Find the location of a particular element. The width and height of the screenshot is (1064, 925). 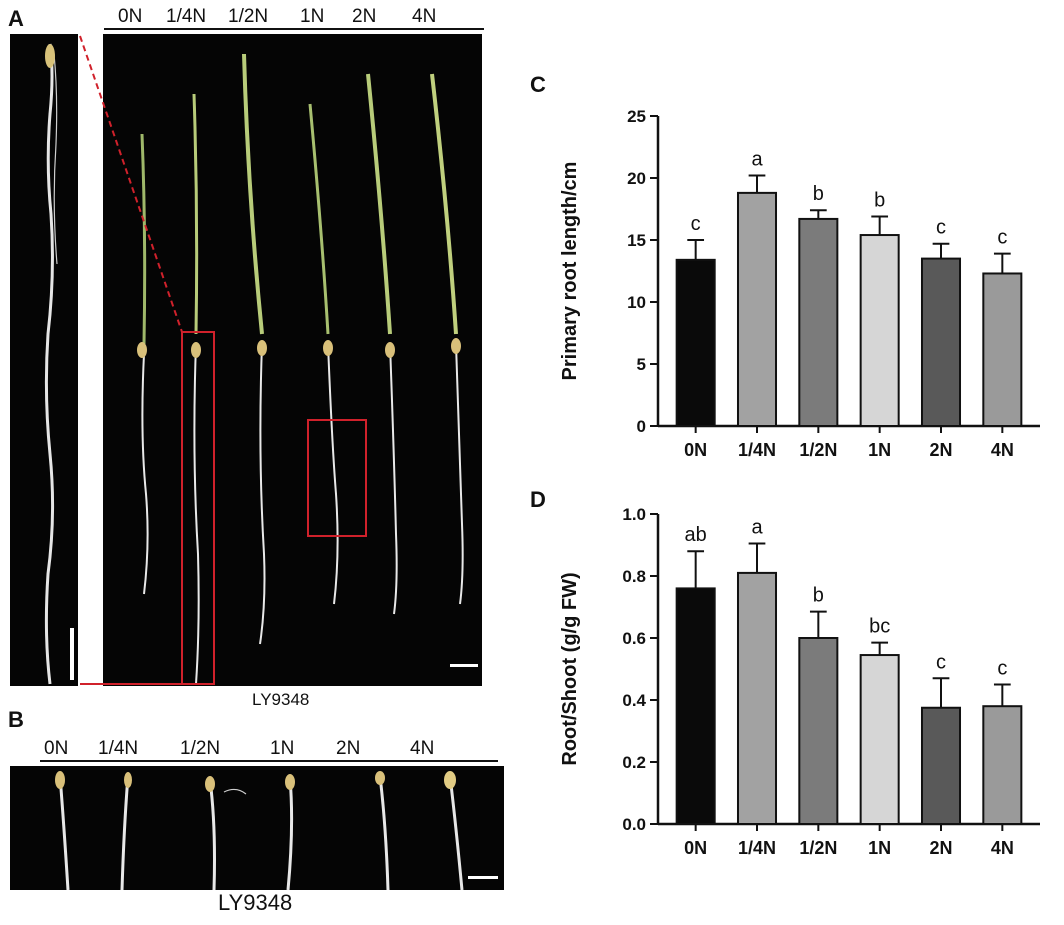

chart-d-y-tick-label: 0.6 is located at coordinates (634, 638).